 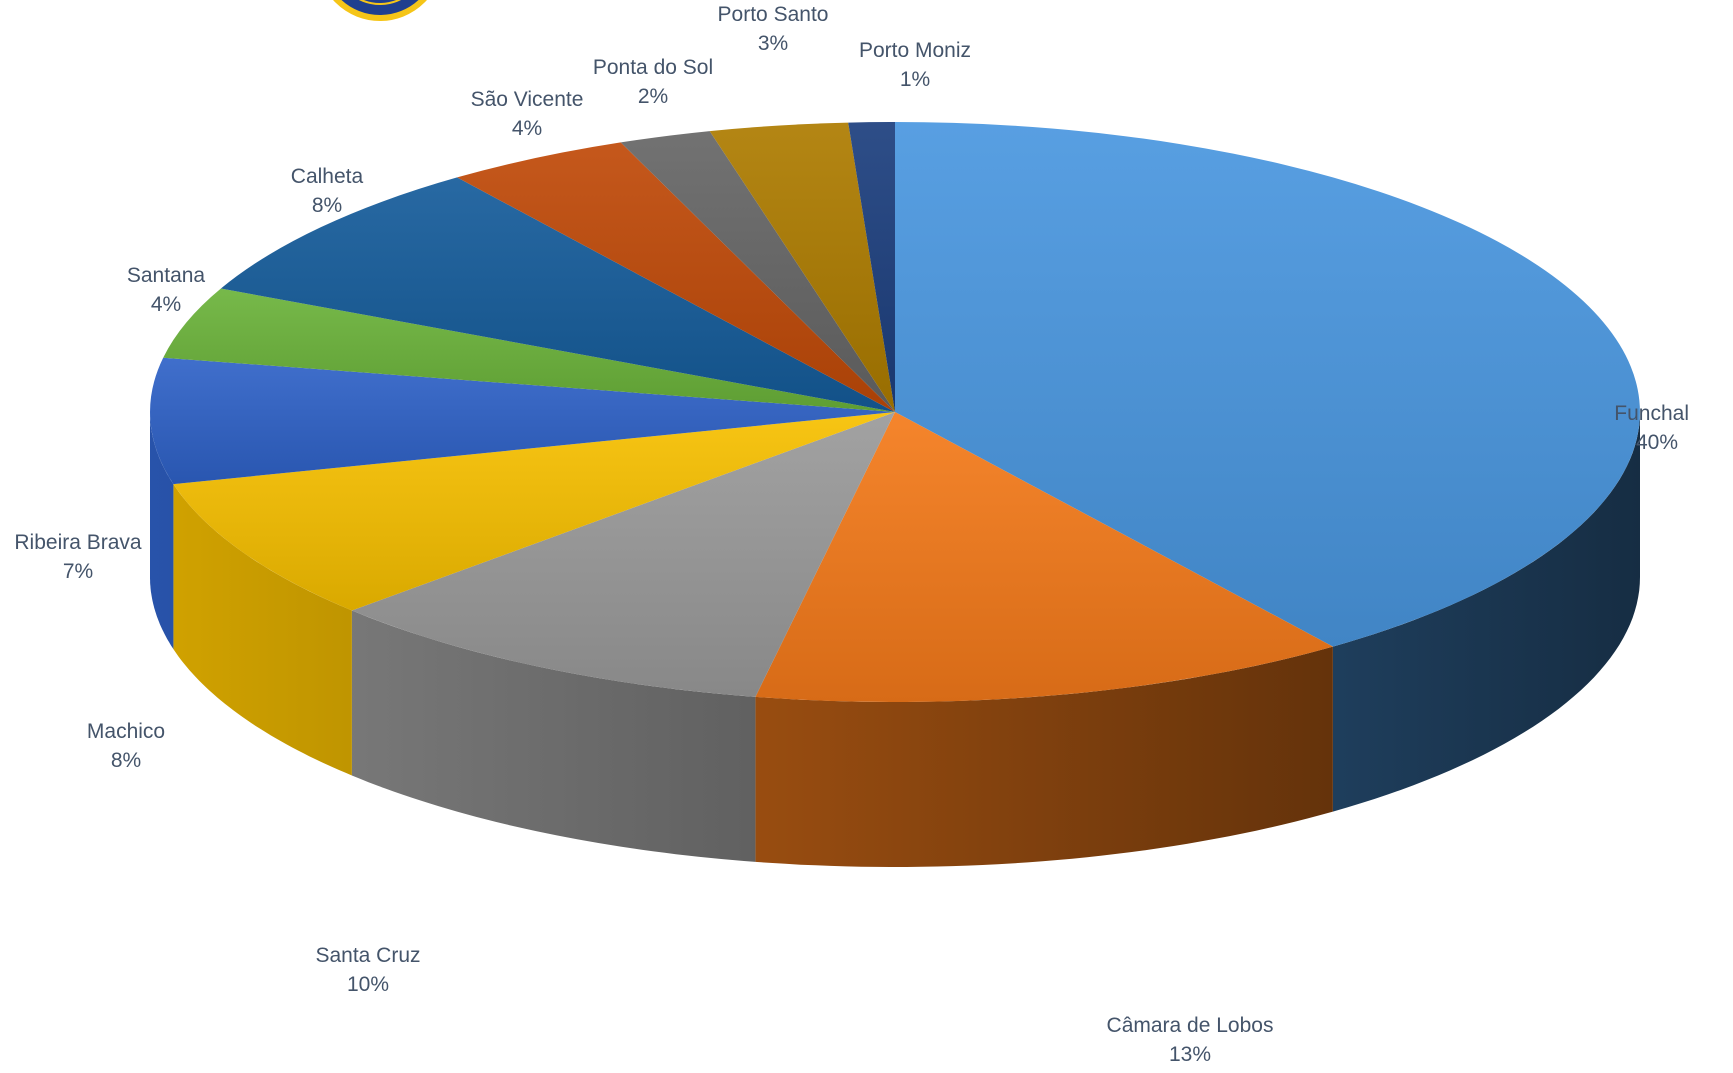 What do you see at coordinates (1044, 756) in the screenshot?
I see `side-camara-de-lobos` at bounding box center [1044, 756].